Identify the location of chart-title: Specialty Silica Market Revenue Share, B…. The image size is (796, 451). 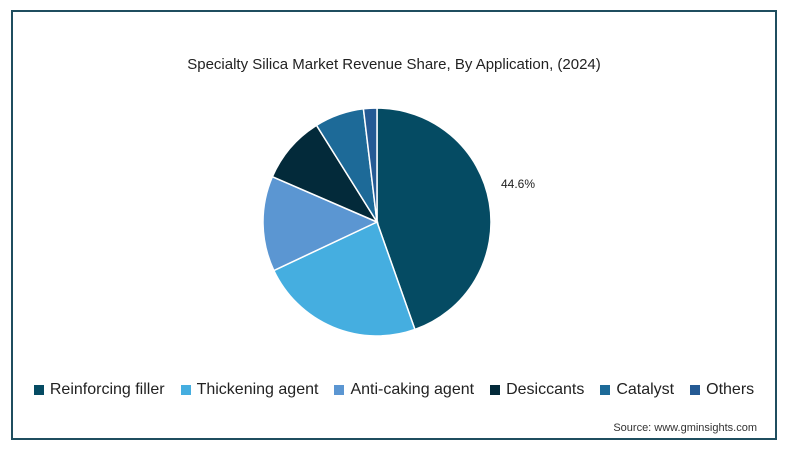
(394, 64).